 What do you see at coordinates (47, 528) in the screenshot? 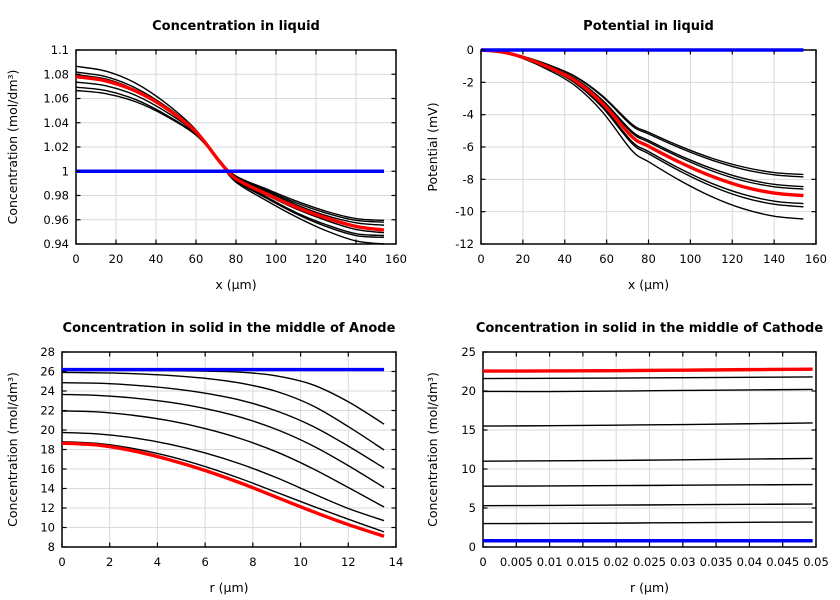
I see `y-tick-label: 10` at bounding box center [47, 528].